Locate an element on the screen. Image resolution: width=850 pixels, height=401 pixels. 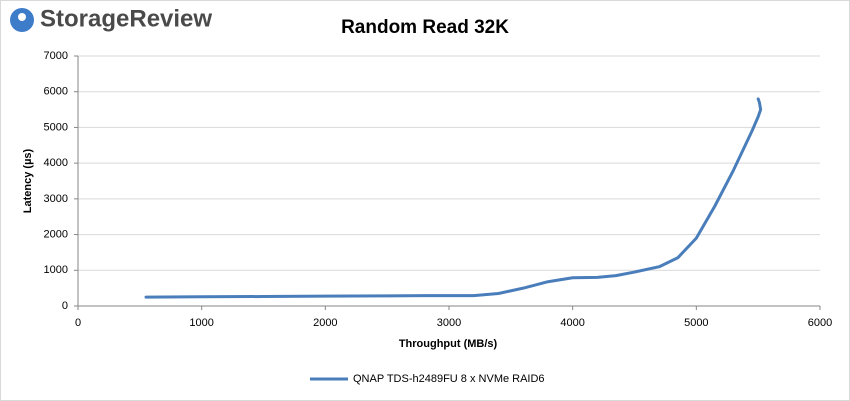
x-tick-label: 0 is located at coordinates (78, 323).